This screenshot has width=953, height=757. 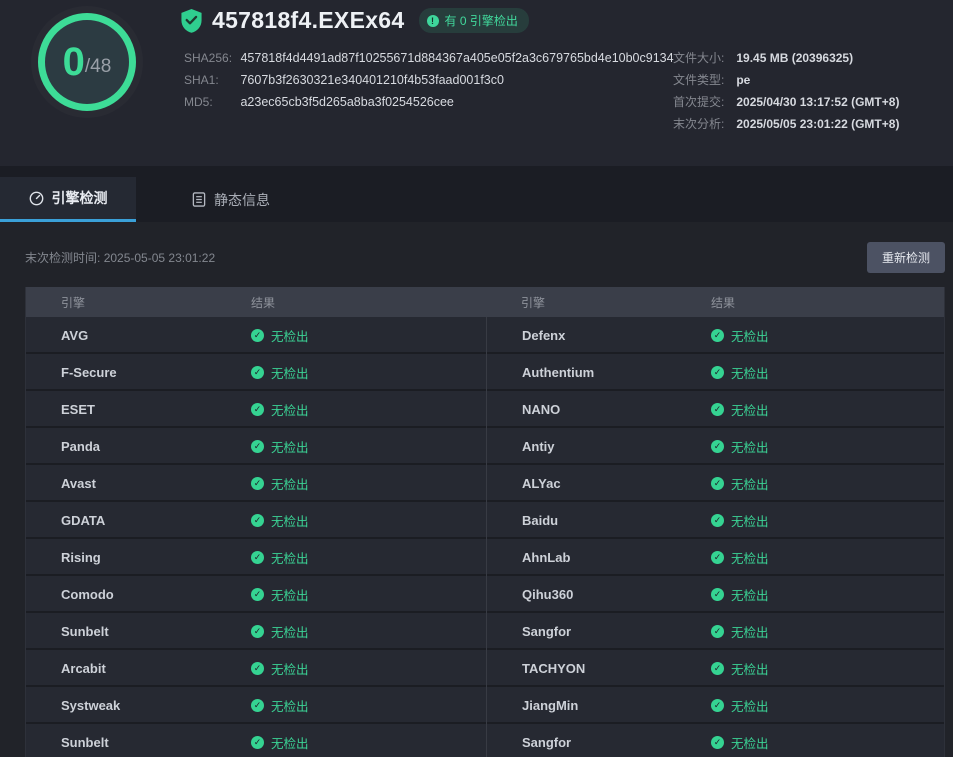 I want to click on table-row: Sunbelt ✓ 无检出 Sangfor ✓ 无检出, so click(x=485, y=740).